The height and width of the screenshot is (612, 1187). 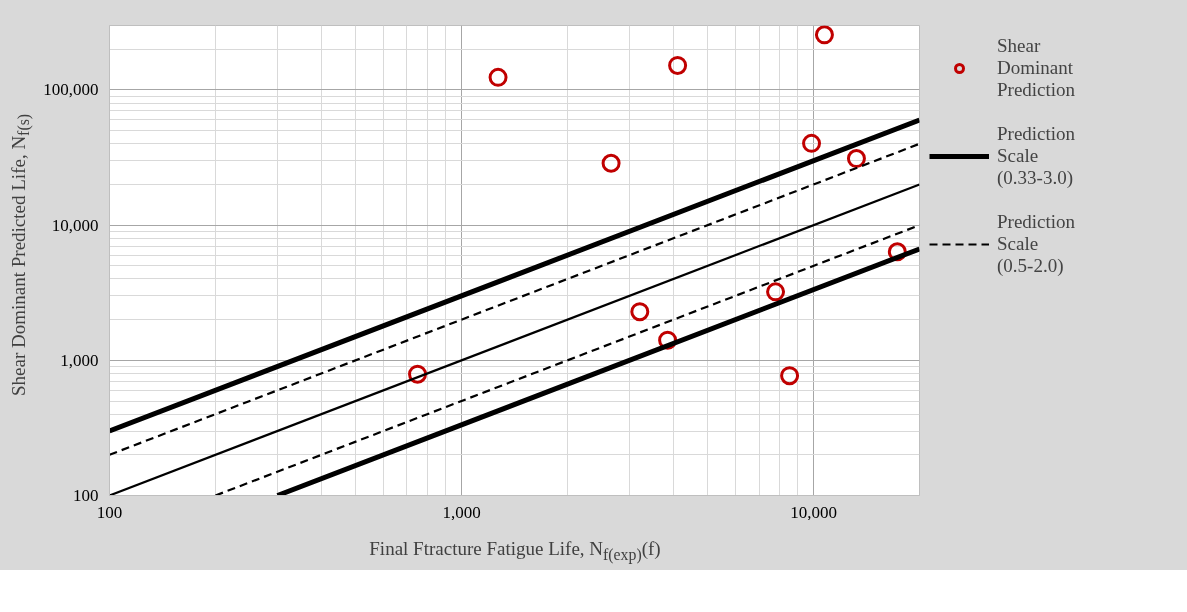 What do you see at coordinates (79, 360) in the screenshot?
I see `y-tick-label: 1,000` at bounding box center [79, 360].